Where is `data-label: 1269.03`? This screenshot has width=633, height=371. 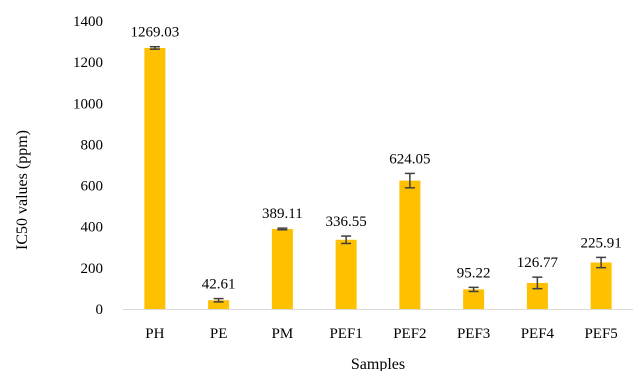 data-label: 1269.03 is located at coordinates (155, 33).